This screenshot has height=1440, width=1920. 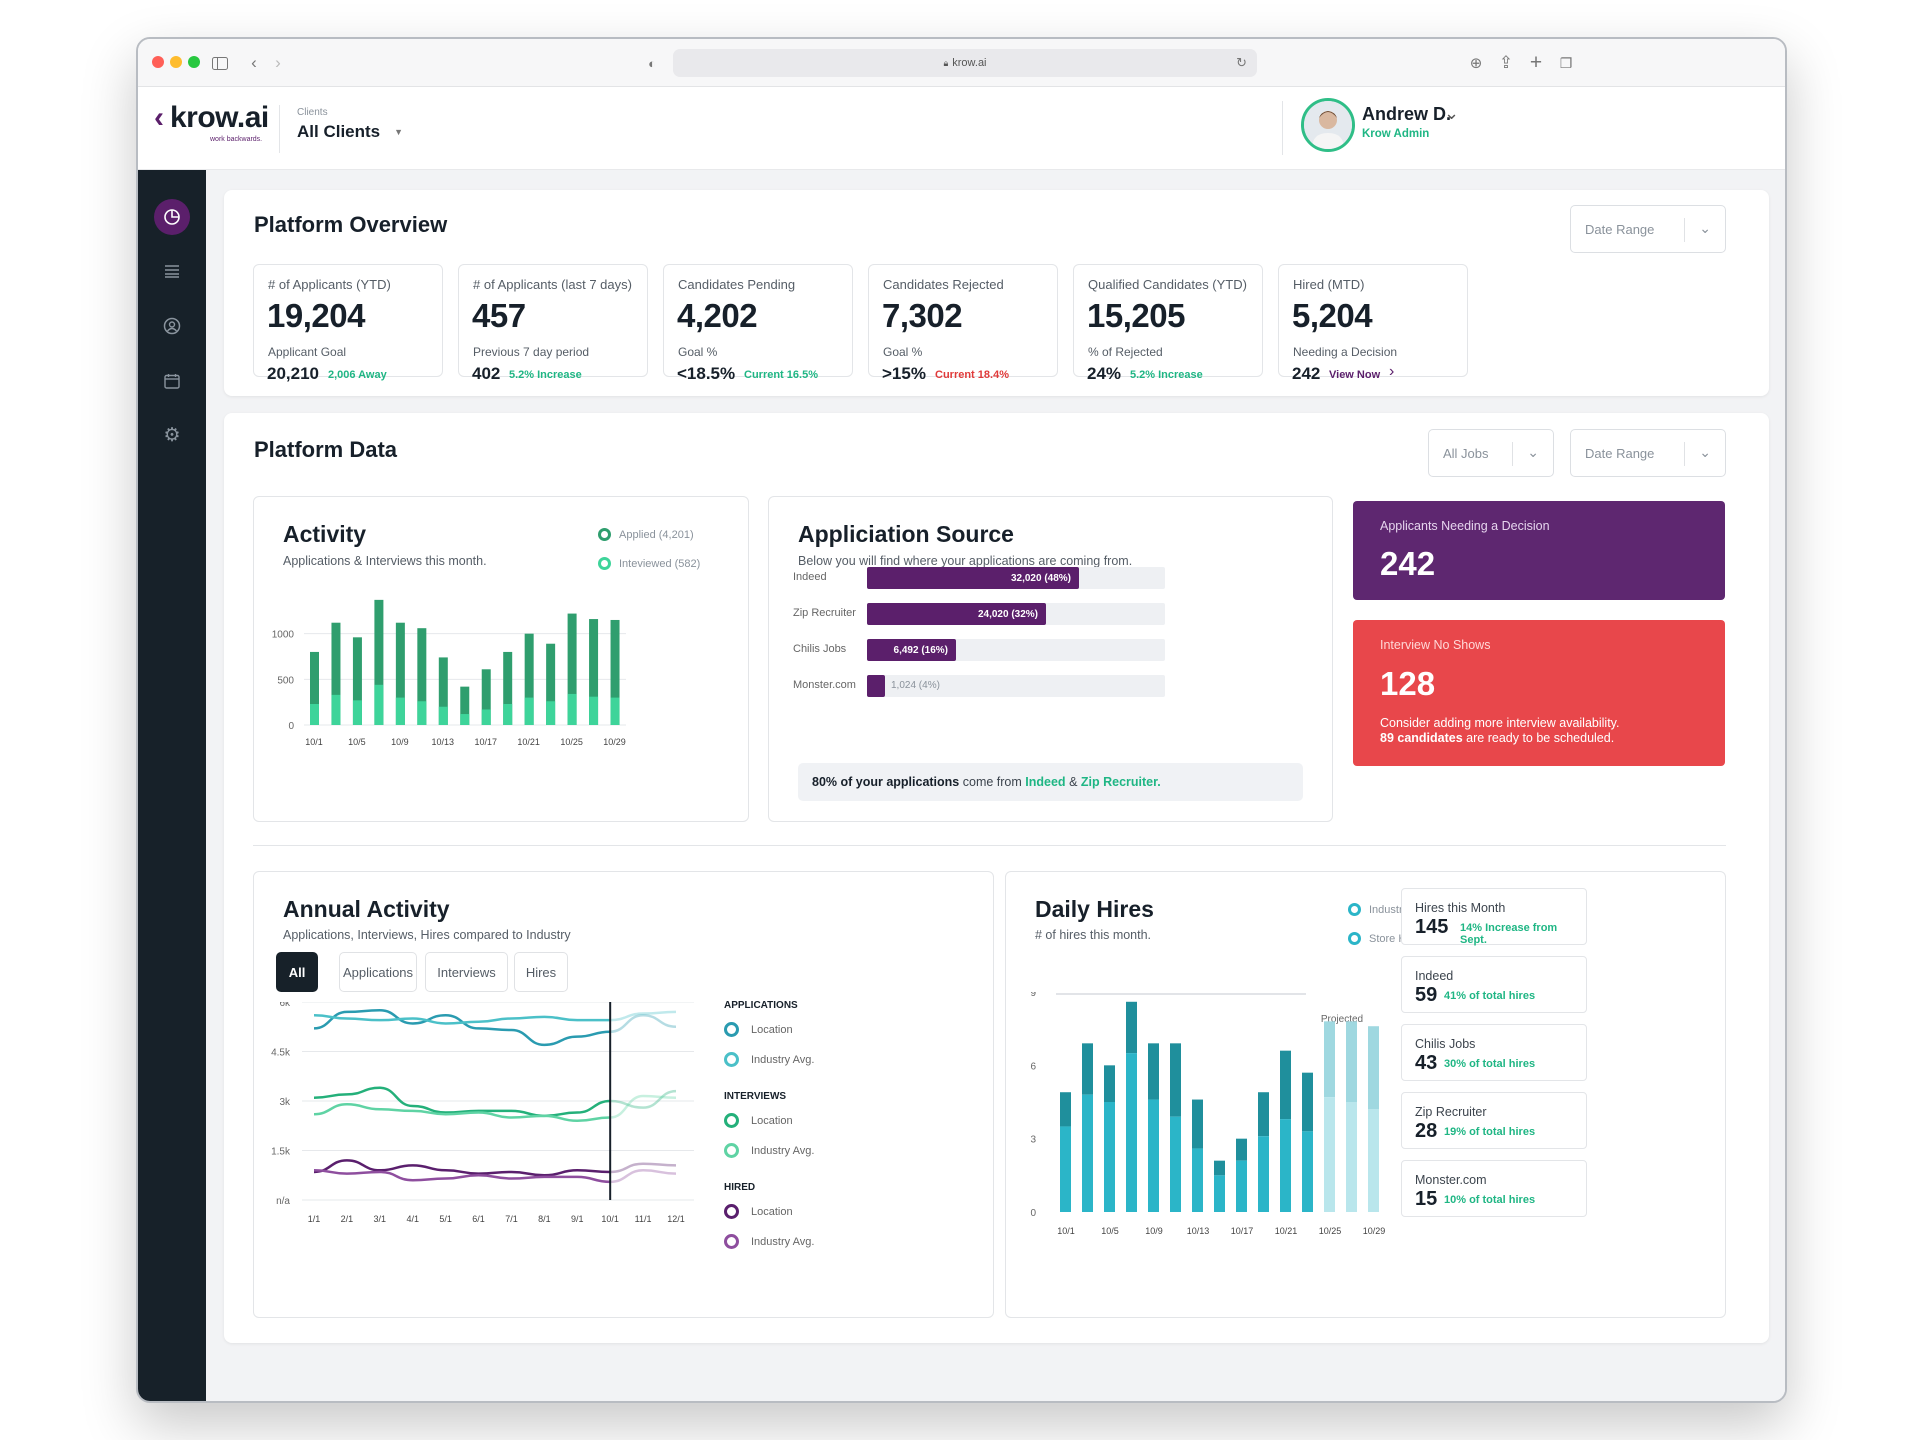 What do you see at coordinates (1491, 453) in the screenshot?
I see `jobs-filter-dropdown: All Jobs ⌄` at bounding box center [1491, 453].